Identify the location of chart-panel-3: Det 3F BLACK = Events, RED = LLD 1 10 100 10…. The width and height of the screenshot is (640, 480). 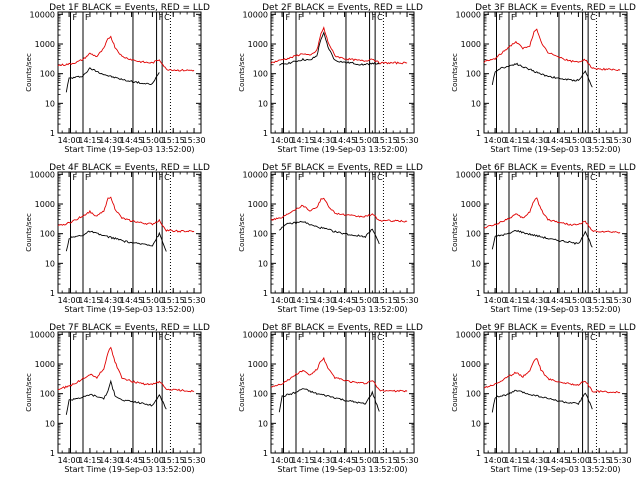
(543, 78).